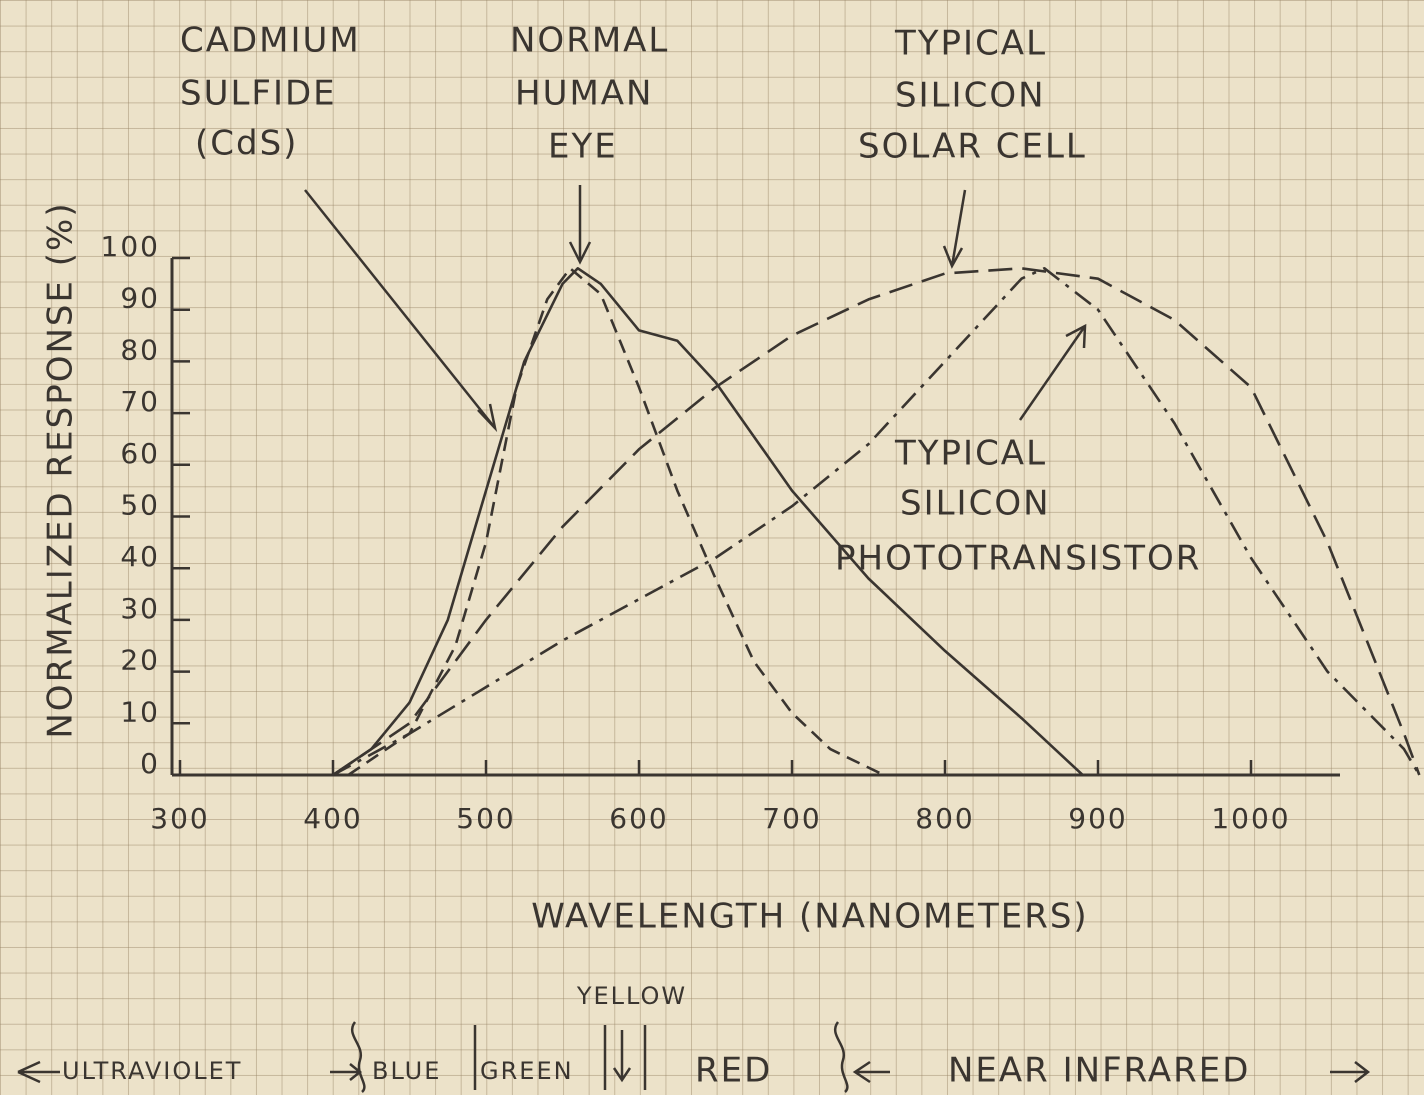 This screenshot has height=1095, width=1424. What do you see at coordinates (791, 818) in the screenshot?
I see `x-tick-label: 700` at bounding box center [791, 818].